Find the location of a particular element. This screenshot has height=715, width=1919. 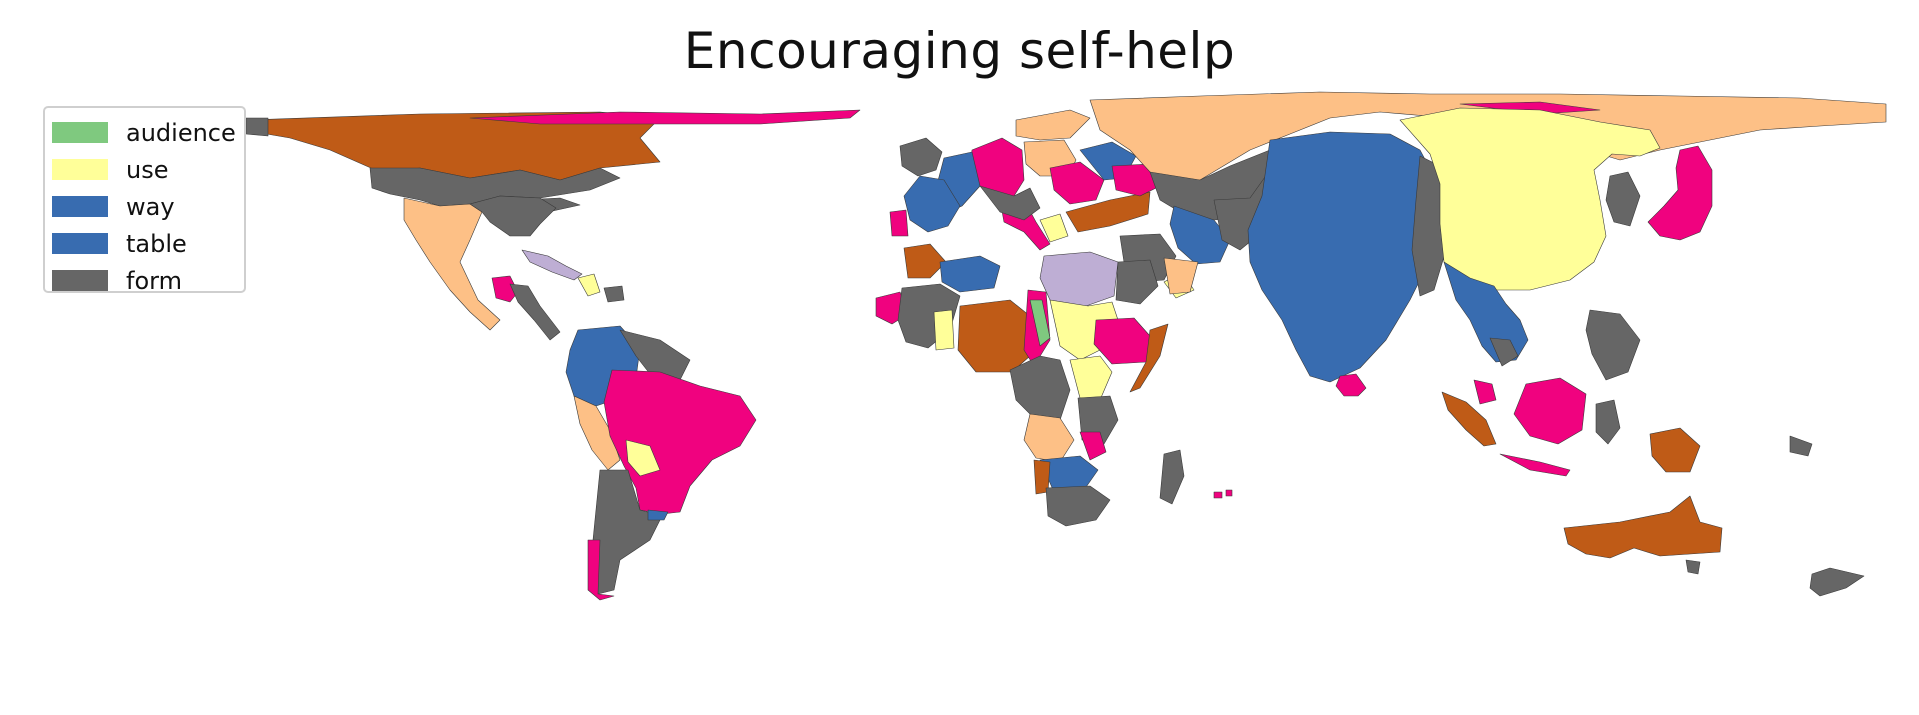

region-sumatra is located at coordinates (1469, 419).